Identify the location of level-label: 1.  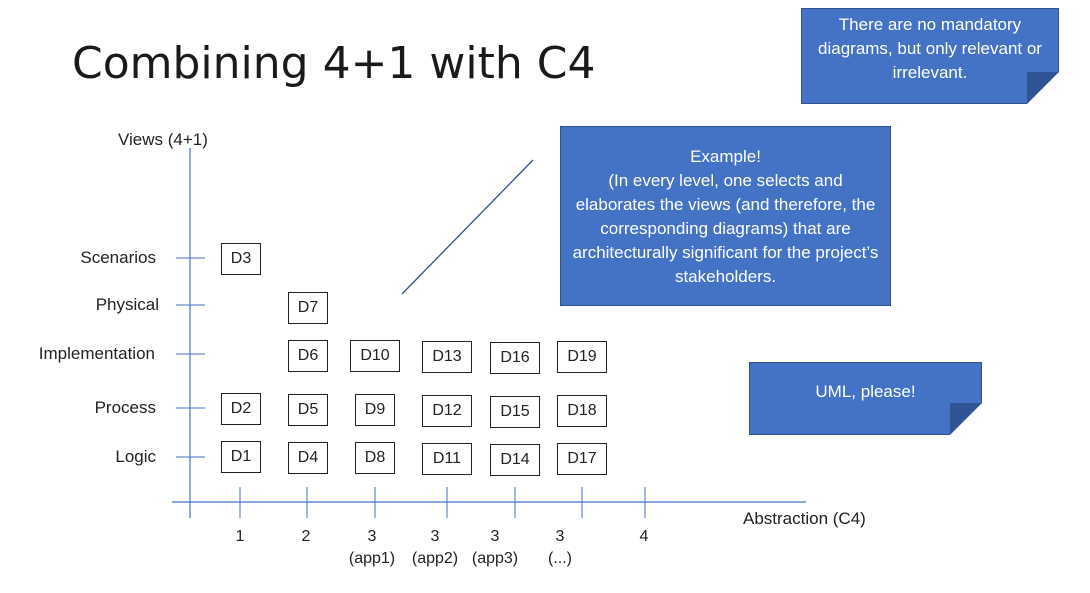
(240, 536).